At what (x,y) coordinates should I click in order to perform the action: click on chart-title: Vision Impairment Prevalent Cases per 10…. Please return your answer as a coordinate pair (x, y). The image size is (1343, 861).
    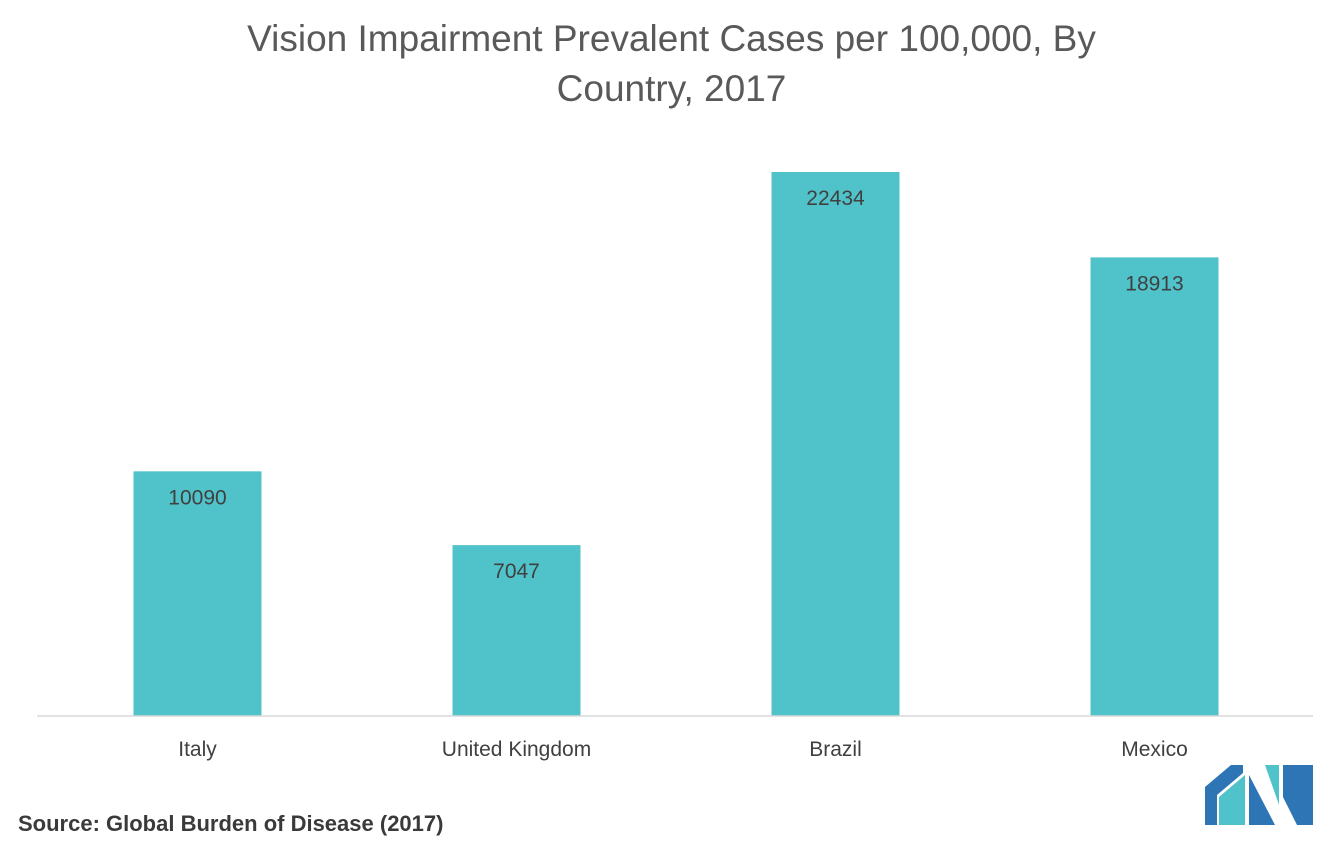
    Looking at the image, I should click on (671, 64).